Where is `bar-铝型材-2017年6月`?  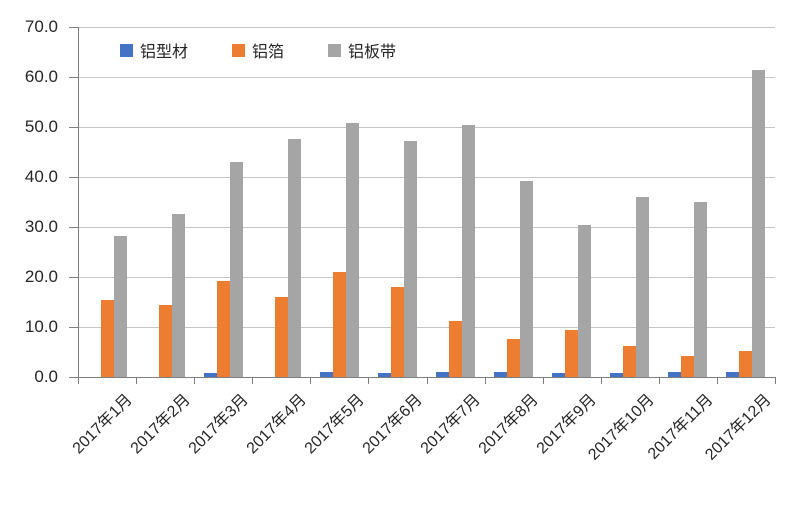 bar-铝型材-2017年6月 is located at coordinates (384, 374).